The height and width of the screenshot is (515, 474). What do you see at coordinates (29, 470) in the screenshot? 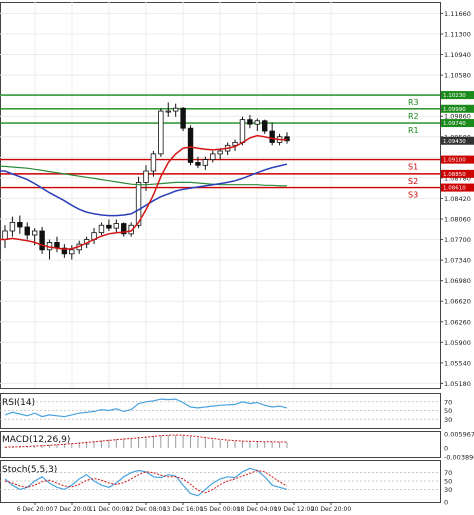
I see `stoch-title: Stoch(5,5,3)` at bounding box center [29, 470].